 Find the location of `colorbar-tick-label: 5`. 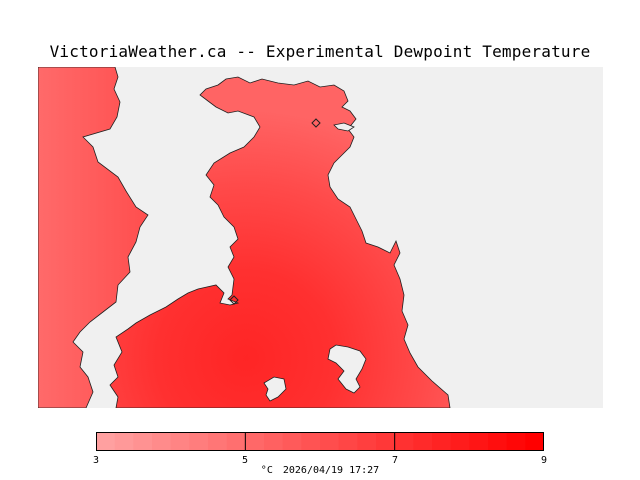

colorbar-tick-label: 5 is located at coordinates (245, 460).